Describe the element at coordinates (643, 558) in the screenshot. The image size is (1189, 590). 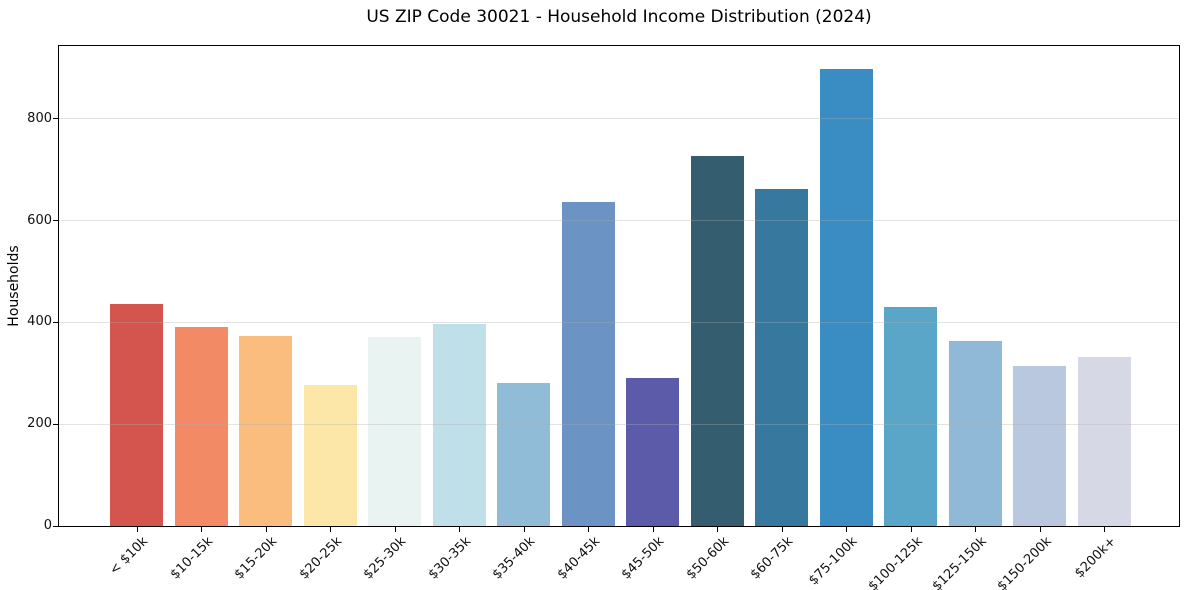
I see `x-tick-label: $45-50k` at that location.